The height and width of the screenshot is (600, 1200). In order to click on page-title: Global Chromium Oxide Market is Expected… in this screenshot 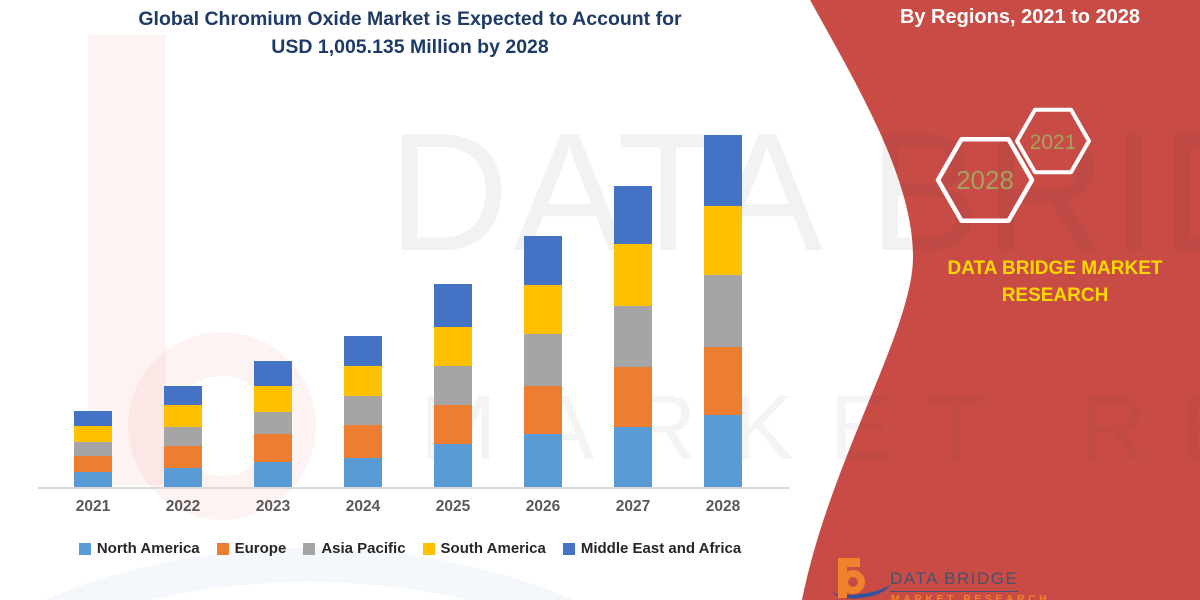, I will do `click(410, 33)`.